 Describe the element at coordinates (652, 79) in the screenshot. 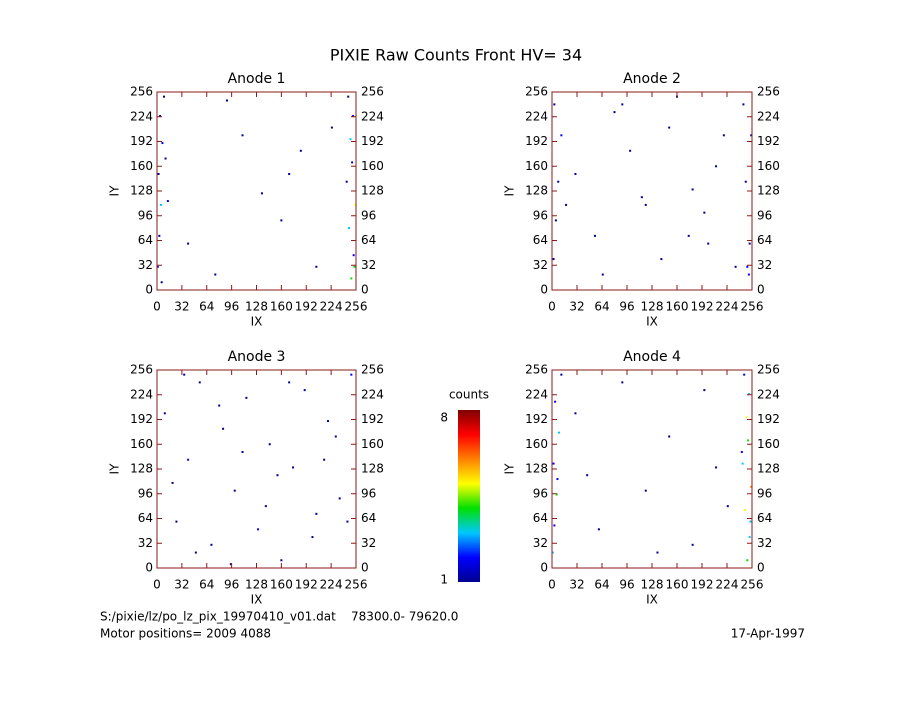

I see `panel-title: Anode 2` at that location.